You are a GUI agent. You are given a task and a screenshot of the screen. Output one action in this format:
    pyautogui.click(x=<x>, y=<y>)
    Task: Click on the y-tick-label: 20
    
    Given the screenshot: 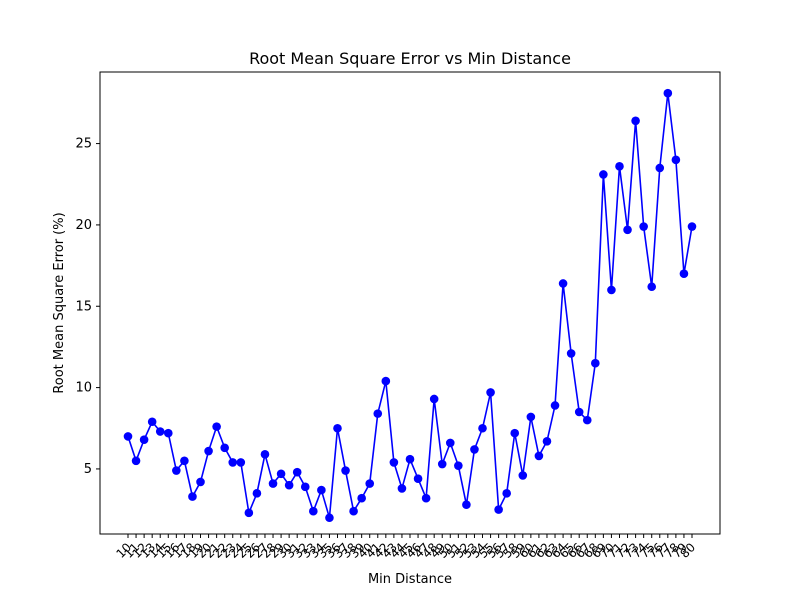 What is the action you would take?
    pyautogui.click(x=83, y=225)
    